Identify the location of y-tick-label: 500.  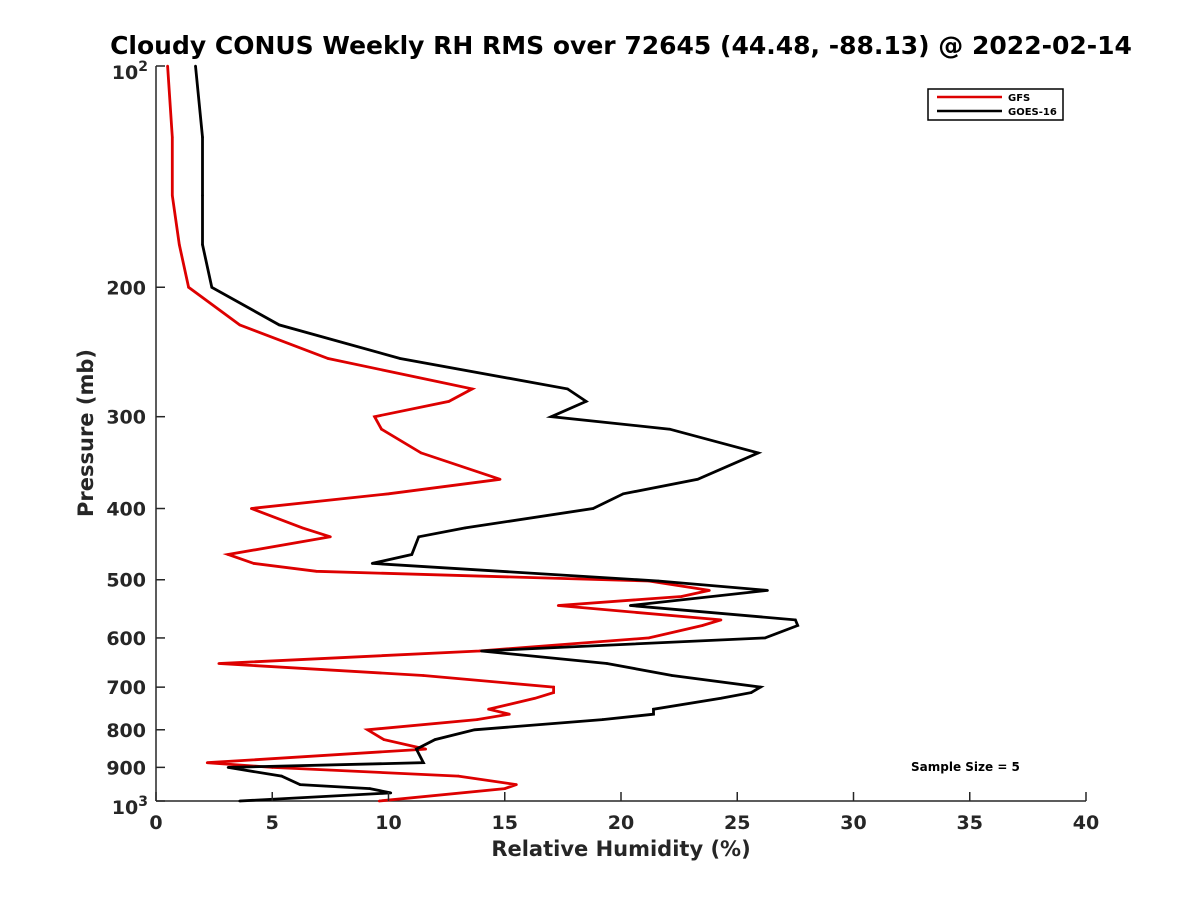
(126, 581).